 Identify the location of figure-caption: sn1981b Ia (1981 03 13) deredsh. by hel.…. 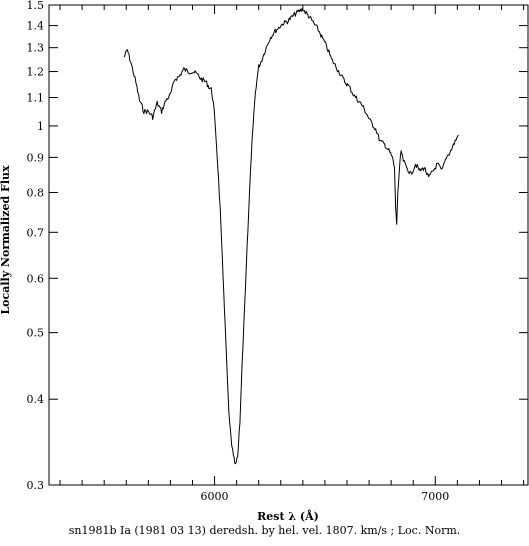
(264, 530).